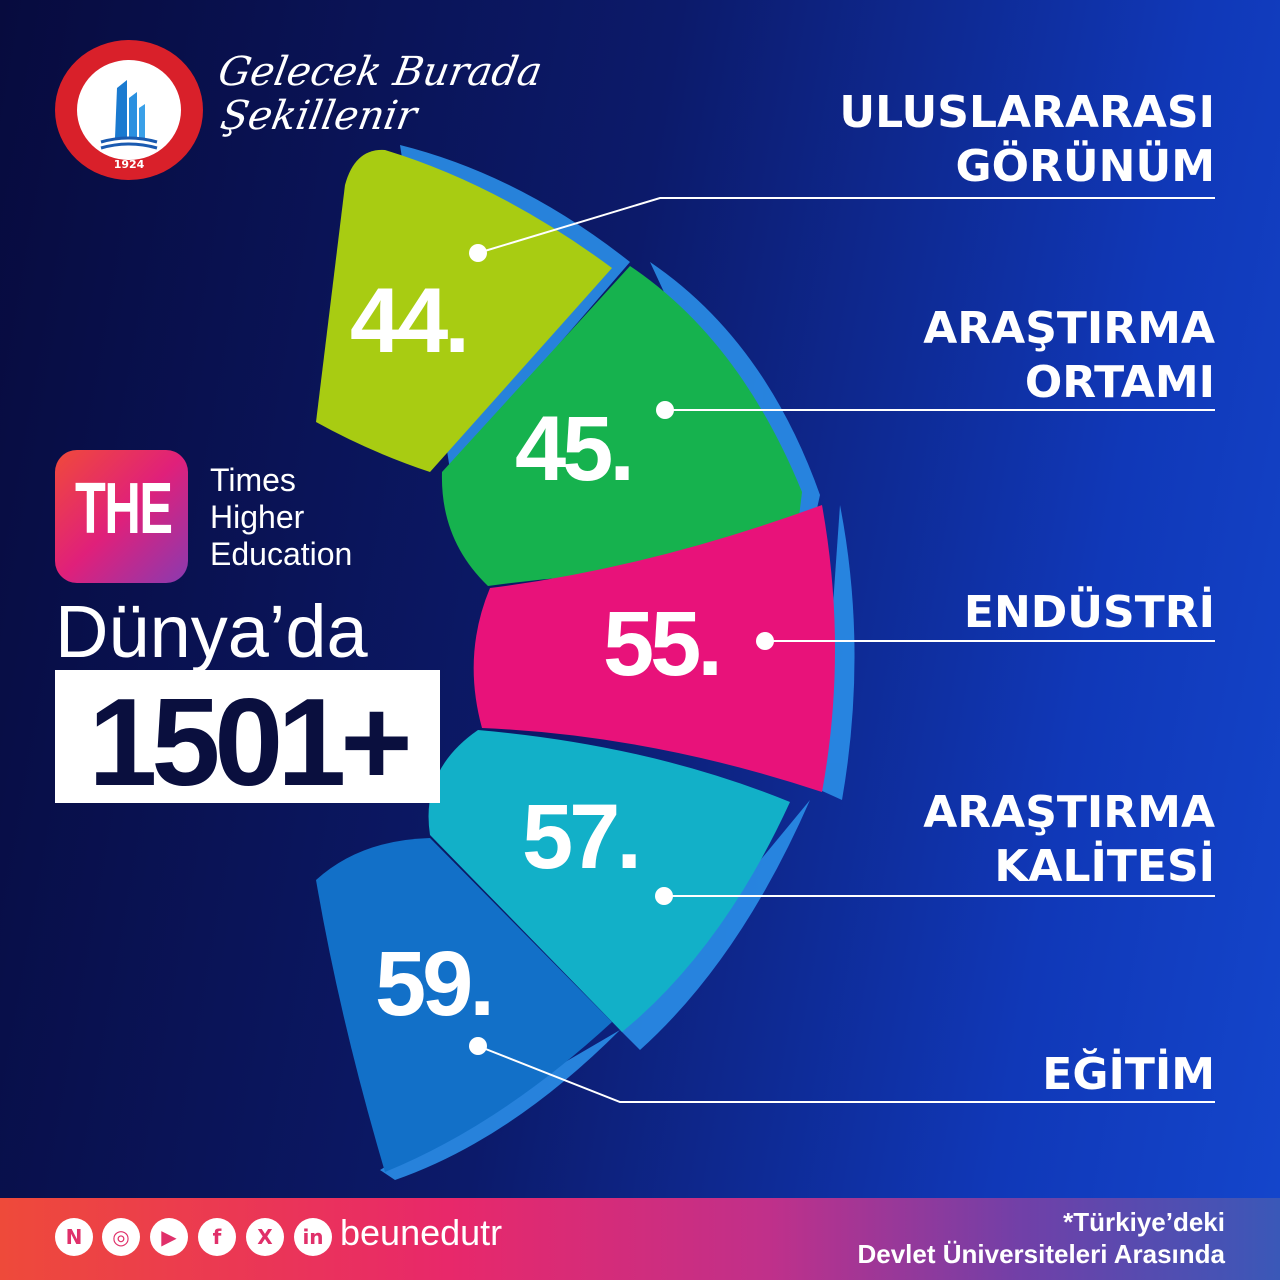 This screenshot has width=1280, height=1280. I want to click on segment-teaching, so click(464, 1005).